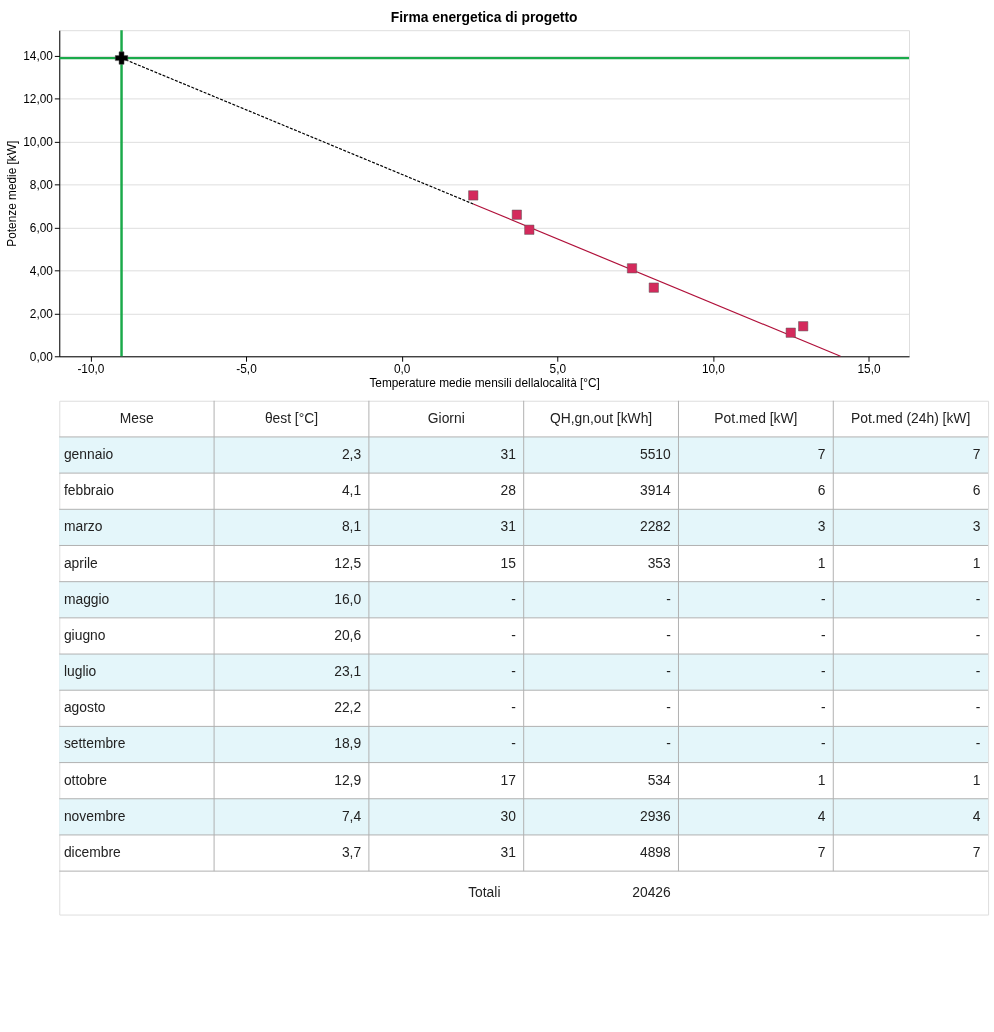 The width and height of the screenshot is (994, 1032). Describe the element at coordinates (652, 891) in the screenshot. I see `text: 20426` at that location.